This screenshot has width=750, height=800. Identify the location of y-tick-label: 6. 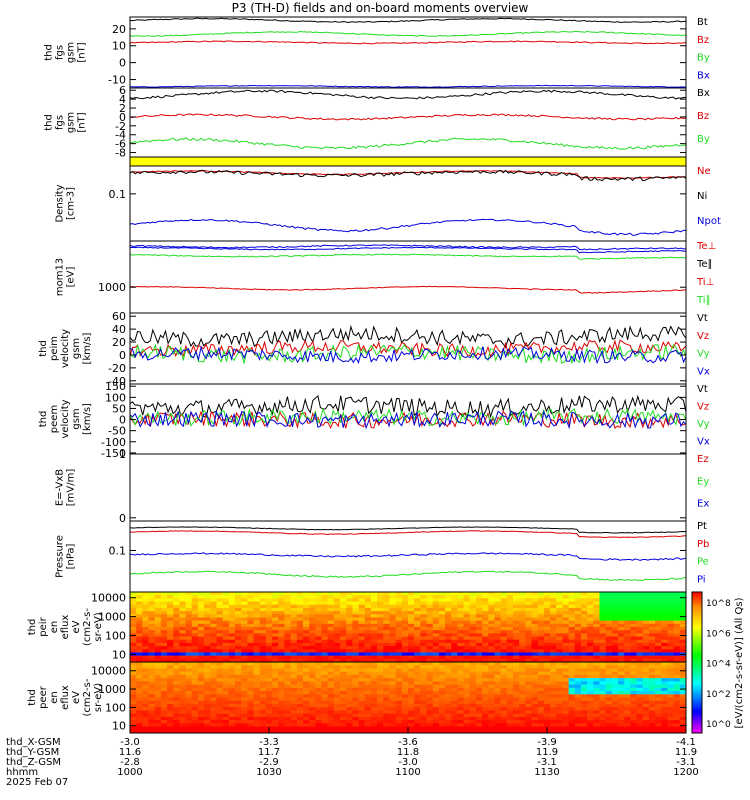
(122, 90).